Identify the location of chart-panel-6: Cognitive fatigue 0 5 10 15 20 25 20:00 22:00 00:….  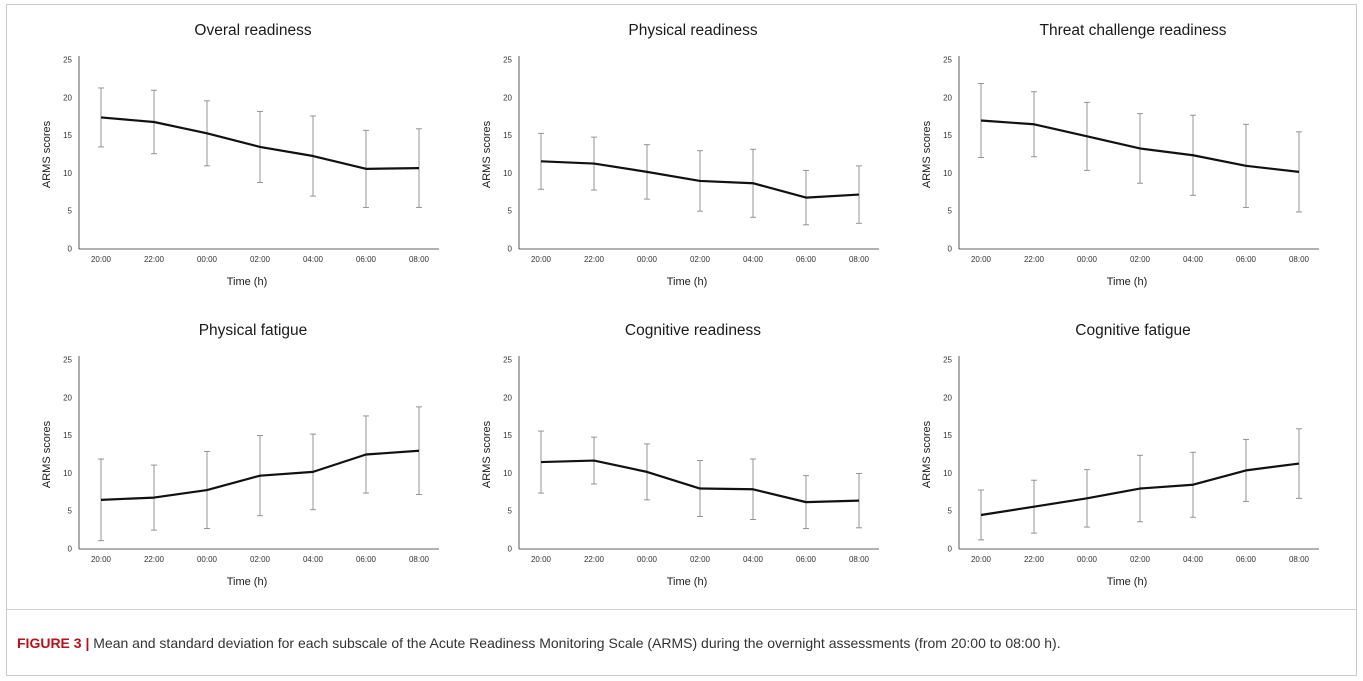
(1107, 455).